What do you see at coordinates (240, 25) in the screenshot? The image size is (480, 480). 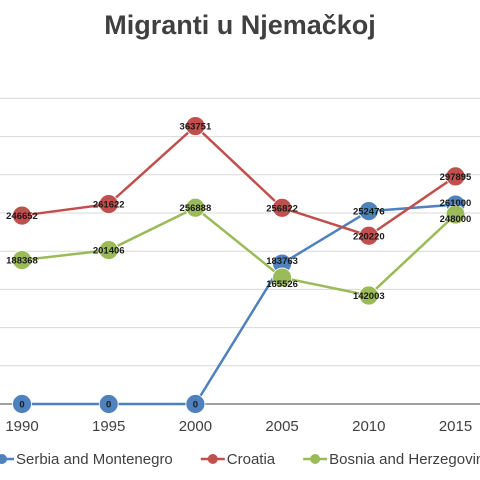 I see `chart-title: Migranti u Njemačkoj` at bounding box center [240, 25].